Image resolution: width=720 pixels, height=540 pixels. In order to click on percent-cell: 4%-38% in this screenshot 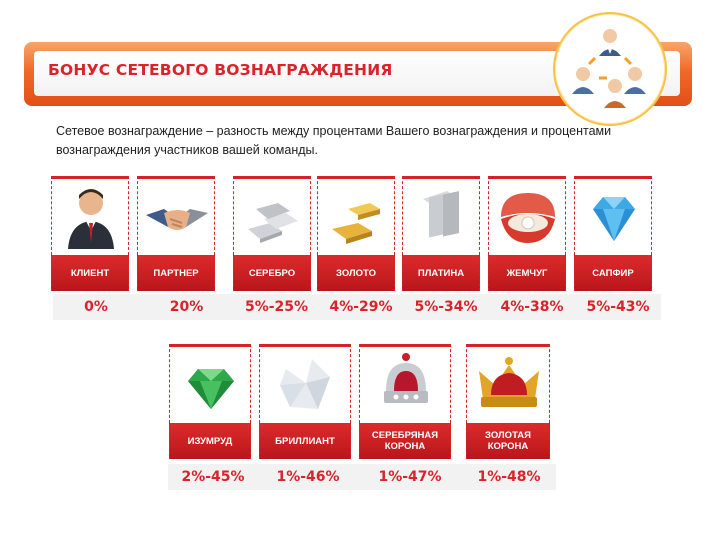, I will do `click(533, 307)`.